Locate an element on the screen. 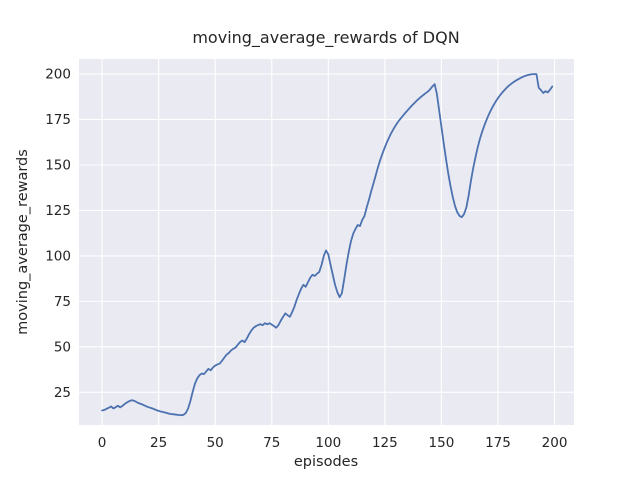  y-tick-label: 75 is located at coordinates (62, 302).